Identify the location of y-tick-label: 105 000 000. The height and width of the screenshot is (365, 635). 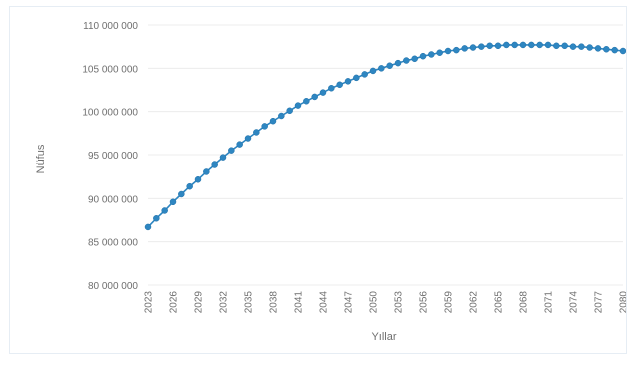
(110, 69).